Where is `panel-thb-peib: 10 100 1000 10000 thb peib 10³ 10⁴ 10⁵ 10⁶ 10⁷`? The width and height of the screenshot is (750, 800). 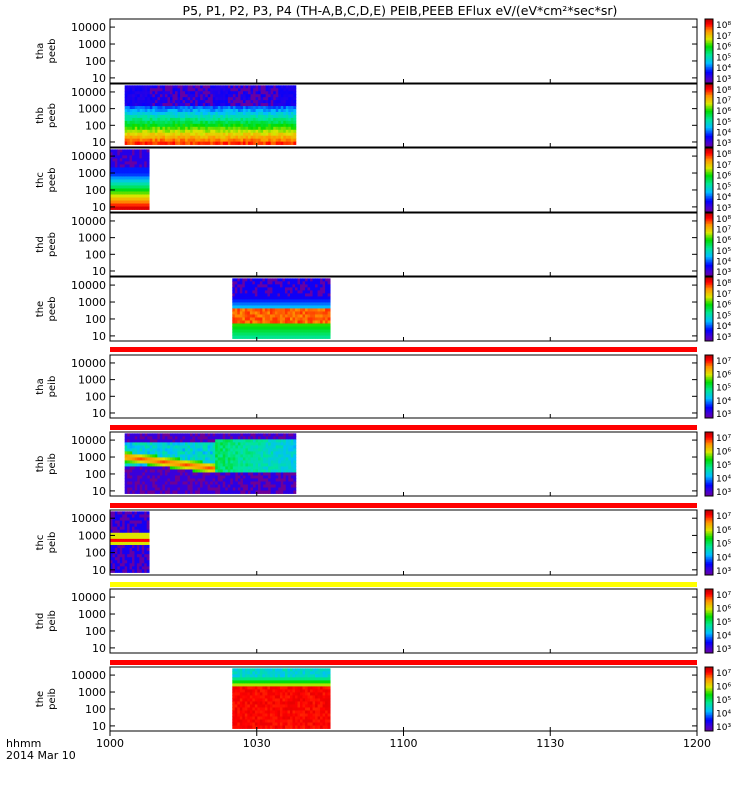
panel-thb-peib: 10 100 1000 10000 thb peib 10³ 10⁴ 10⁵ 10⁶ 10⁷ is located at coordinates (383, 464).